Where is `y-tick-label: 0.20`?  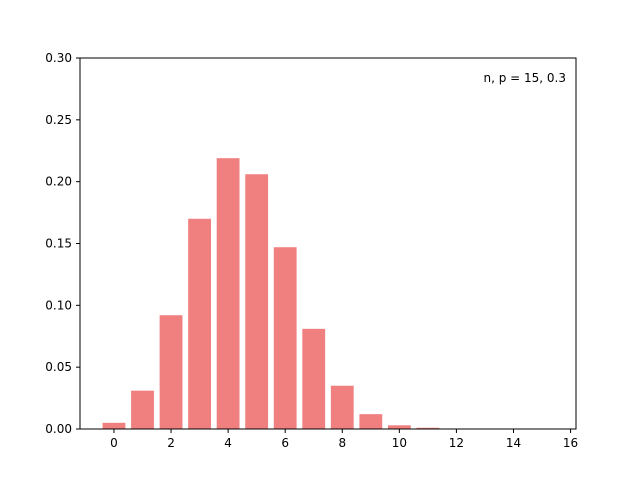 y-tick-label: 0.20 is located at coordinates (58, 182).